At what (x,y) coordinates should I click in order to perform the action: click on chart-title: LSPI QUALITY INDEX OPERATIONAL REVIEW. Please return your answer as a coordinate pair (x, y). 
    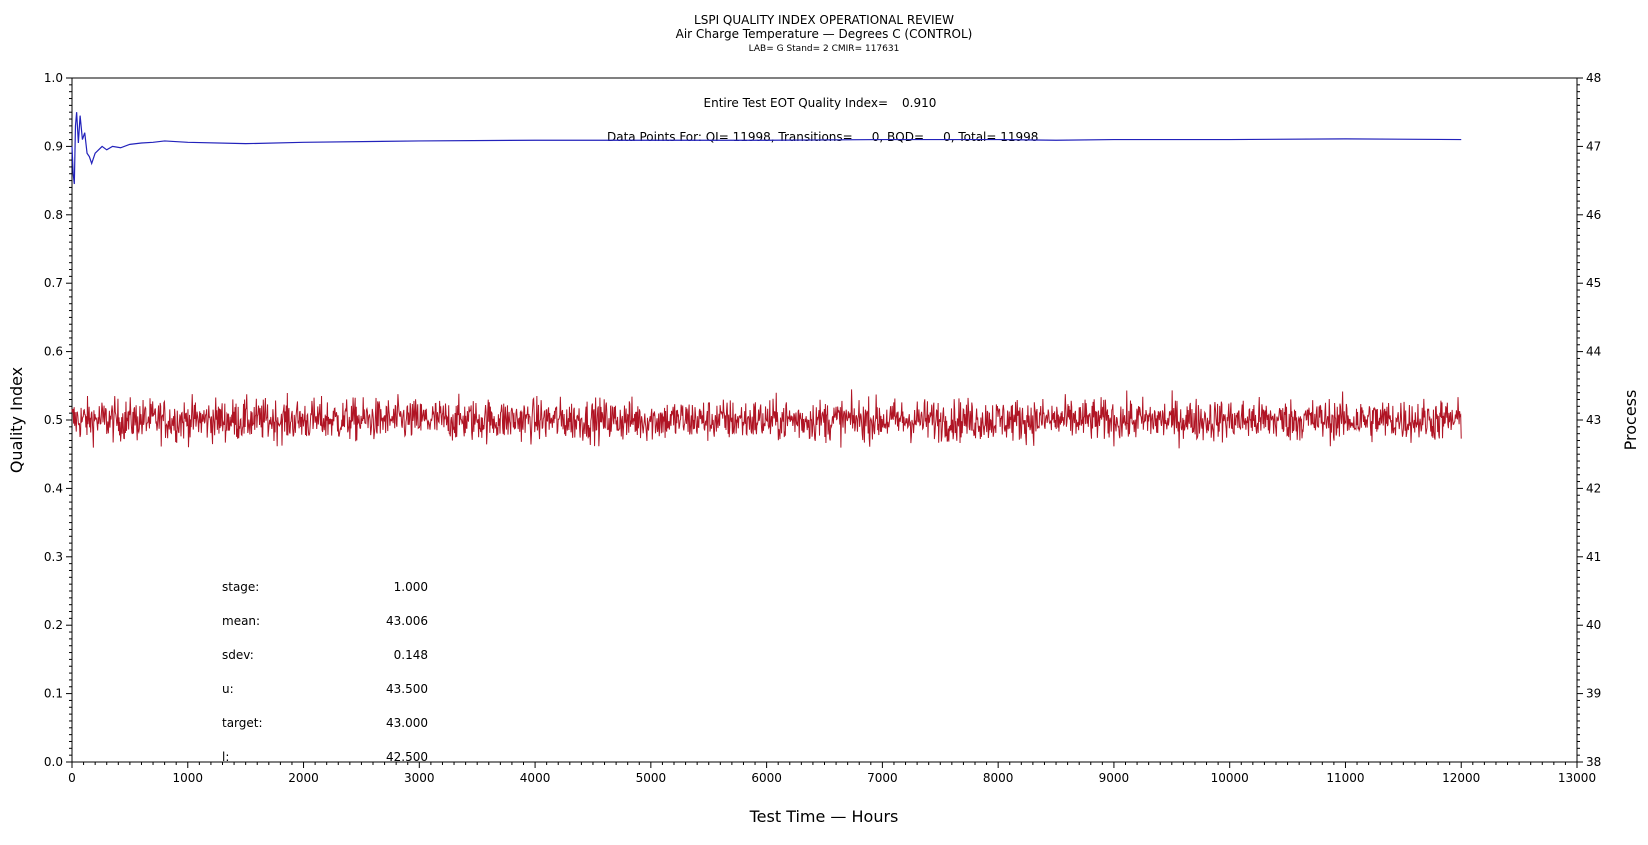
    Looking at the image, I should click on (824, 20).